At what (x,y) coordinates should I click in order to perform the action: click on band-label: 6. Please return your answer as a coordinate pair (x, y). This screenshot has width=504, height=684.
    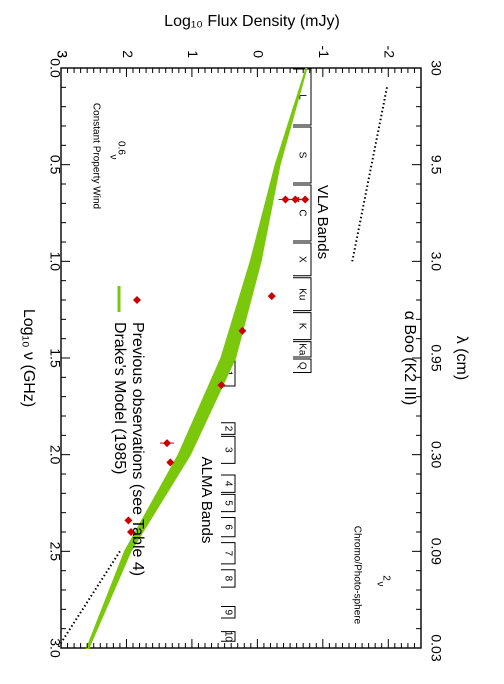
    Looking at the image, I should click on (227, 527).